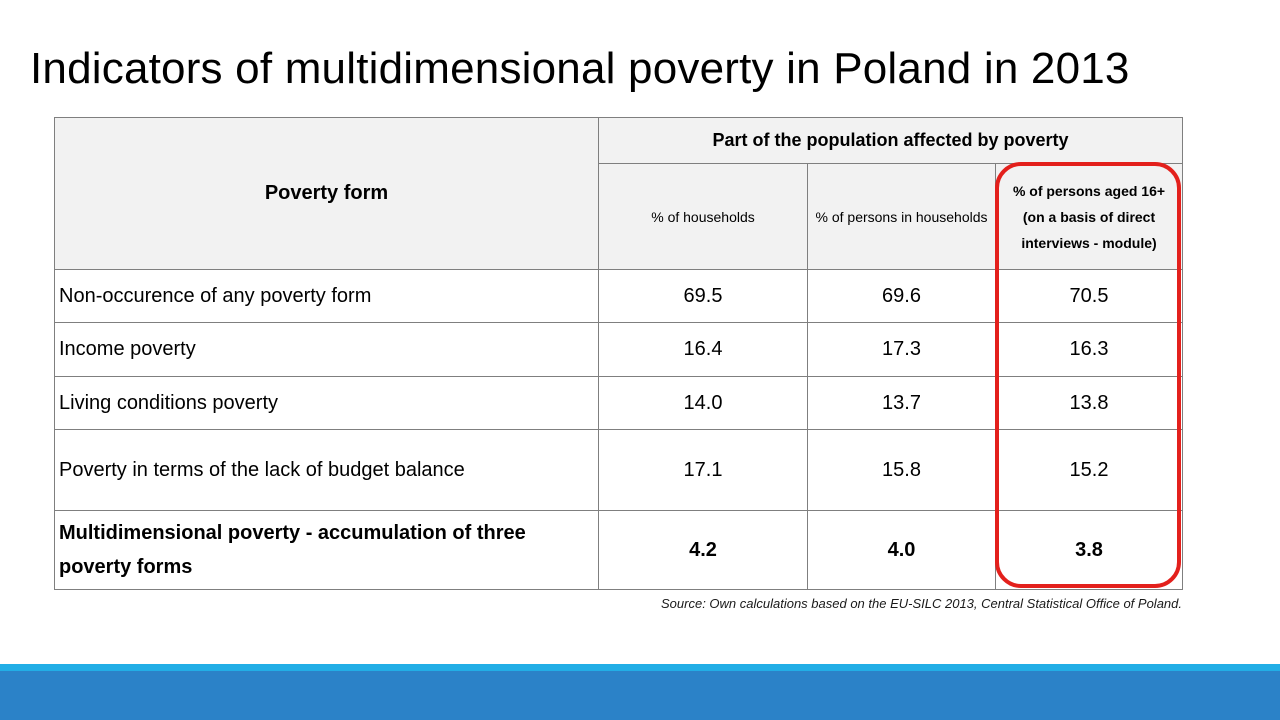 The width and height of the screenshot is (1280, 720). Describe the element at coordinates (1089, 296) in the screenshot. I see `value-persons-16: 70.5` at that location.